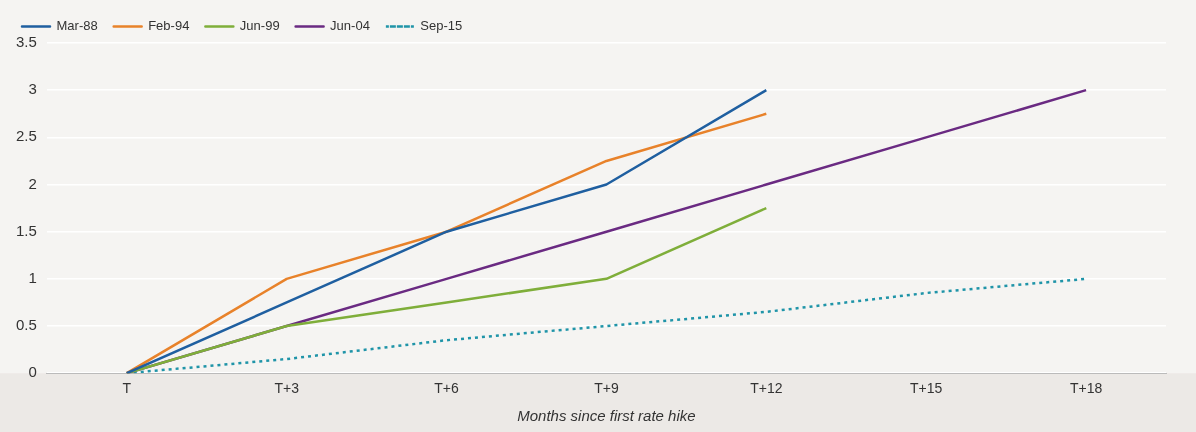 This screenshot has height=432, width=1196. Describe the element at coordinates (350, 26) in the screenshot. I see `legend-label: Jun-04` at that location.